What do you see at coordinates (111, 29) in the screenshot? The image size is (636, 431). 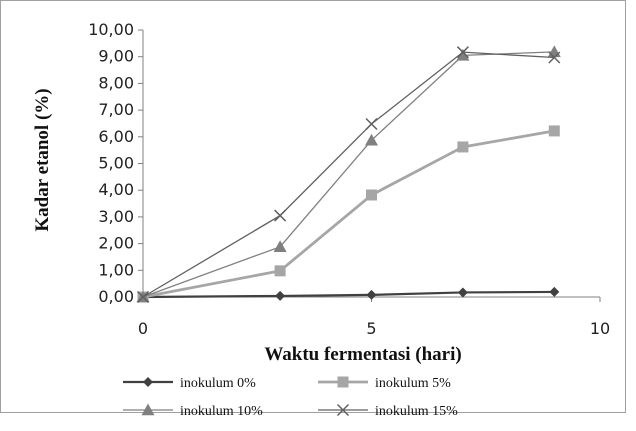 I see `y-tick-label: 10,00` at bounding box center [111, 29].